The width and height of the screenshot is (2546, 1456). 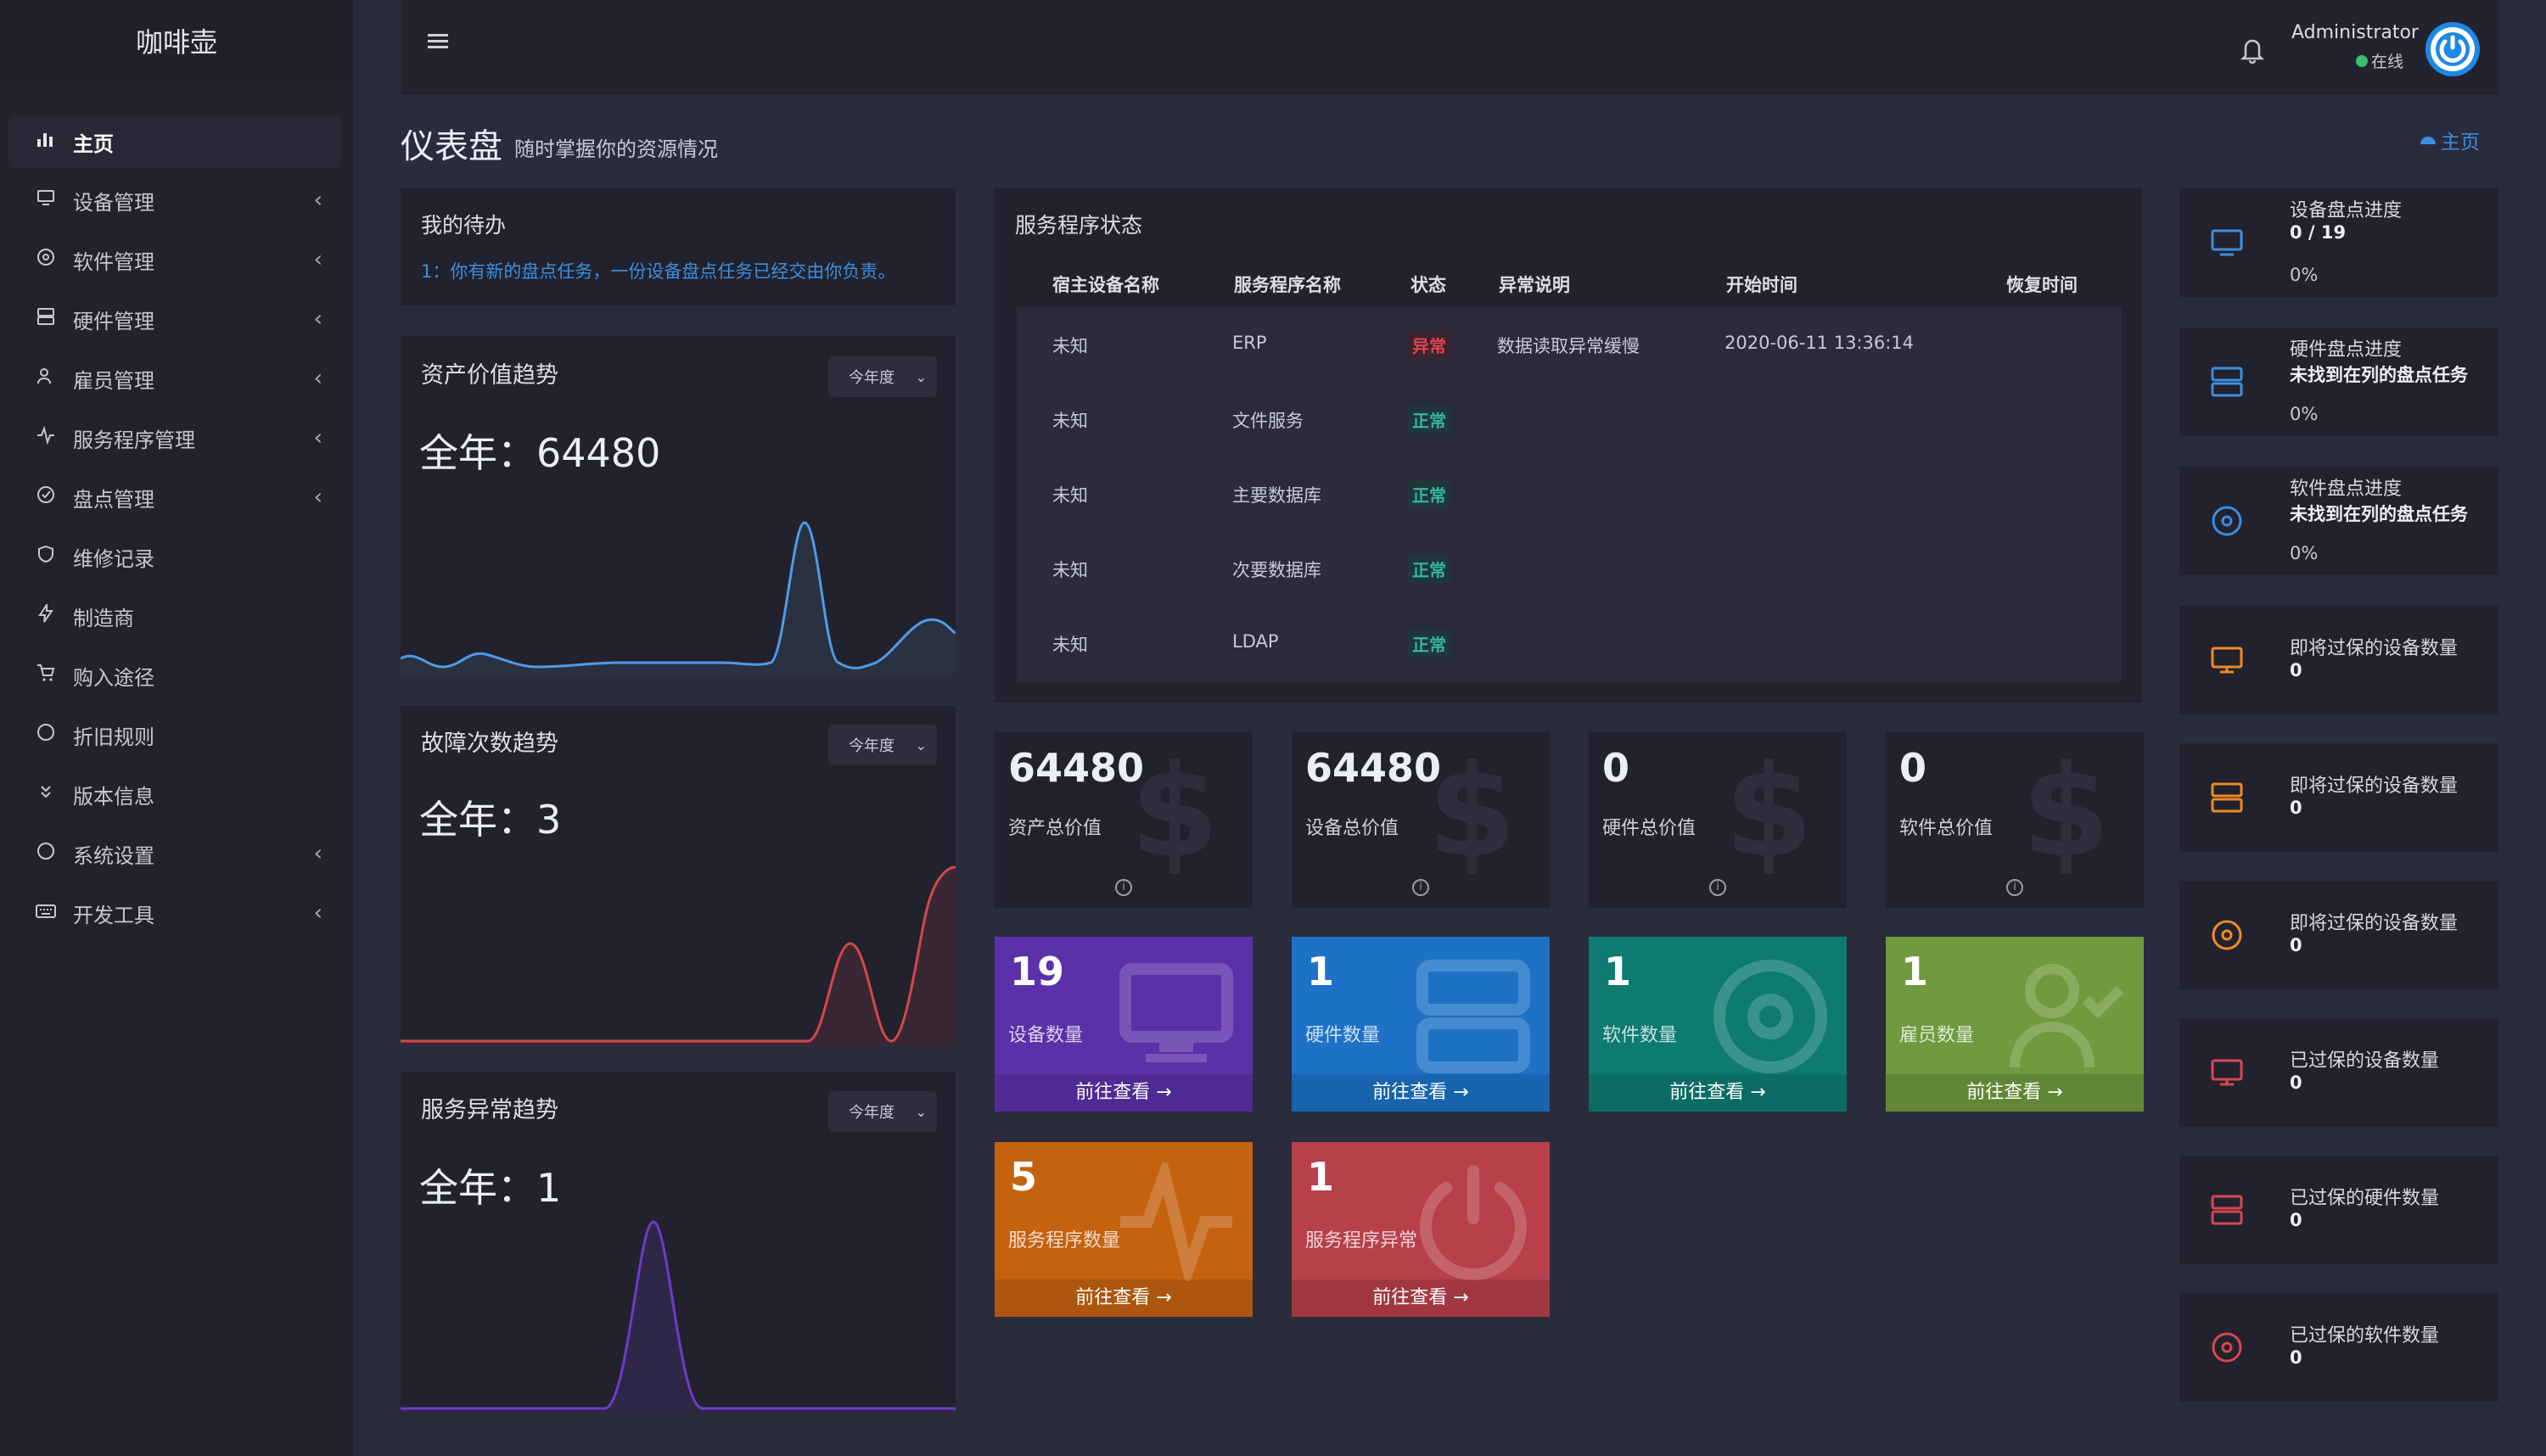 What do you see at coordinates (45, 854) in the screenshot?
I see `circle-icon` at bounding box center [45, 854].